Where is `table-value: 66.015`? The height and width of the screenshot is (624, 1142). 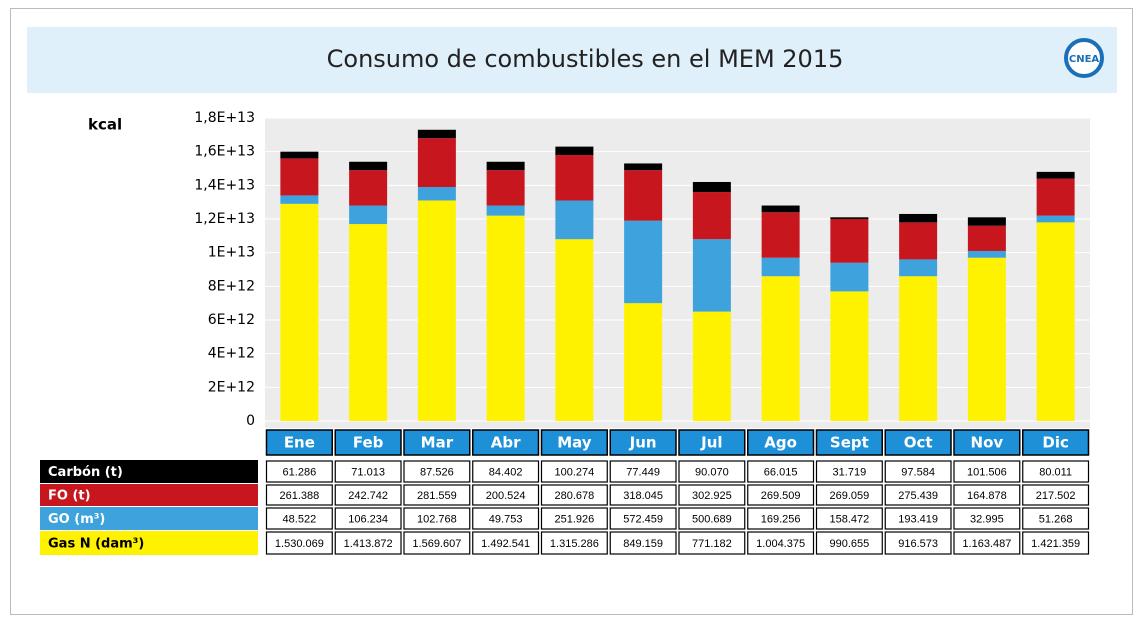 table-value: 66.015 is located at coordinates (781, 472).